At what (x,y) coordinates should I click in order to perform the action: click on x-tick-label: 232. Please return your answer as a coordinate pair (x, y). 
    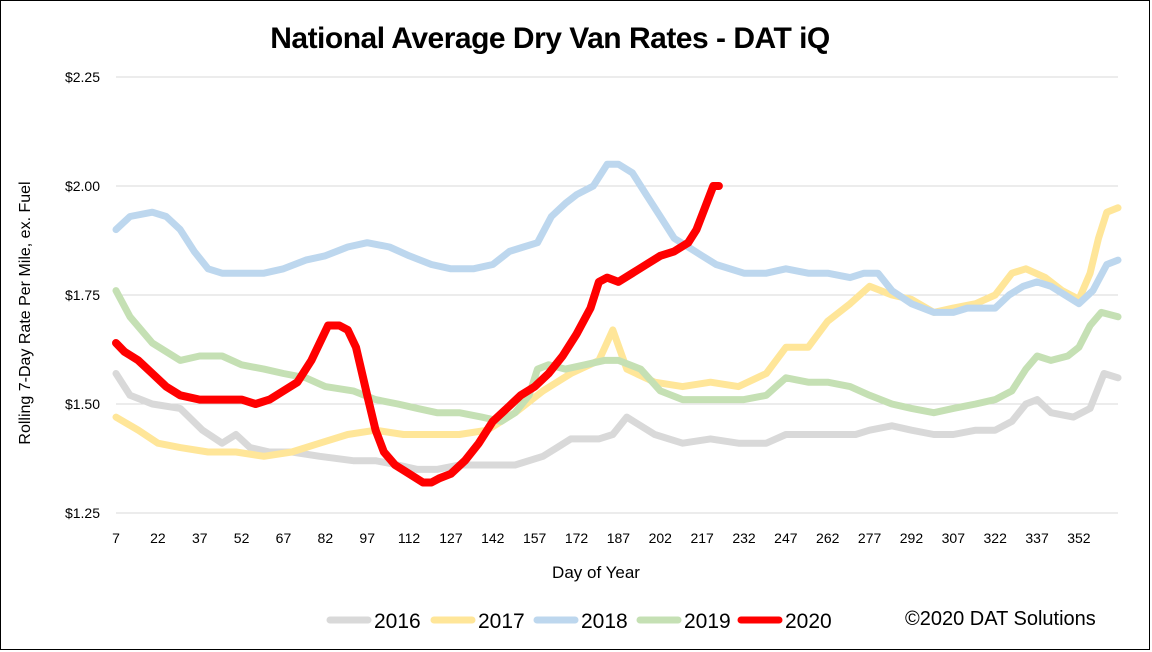
    Looking at the image, I should click on (744, 538).